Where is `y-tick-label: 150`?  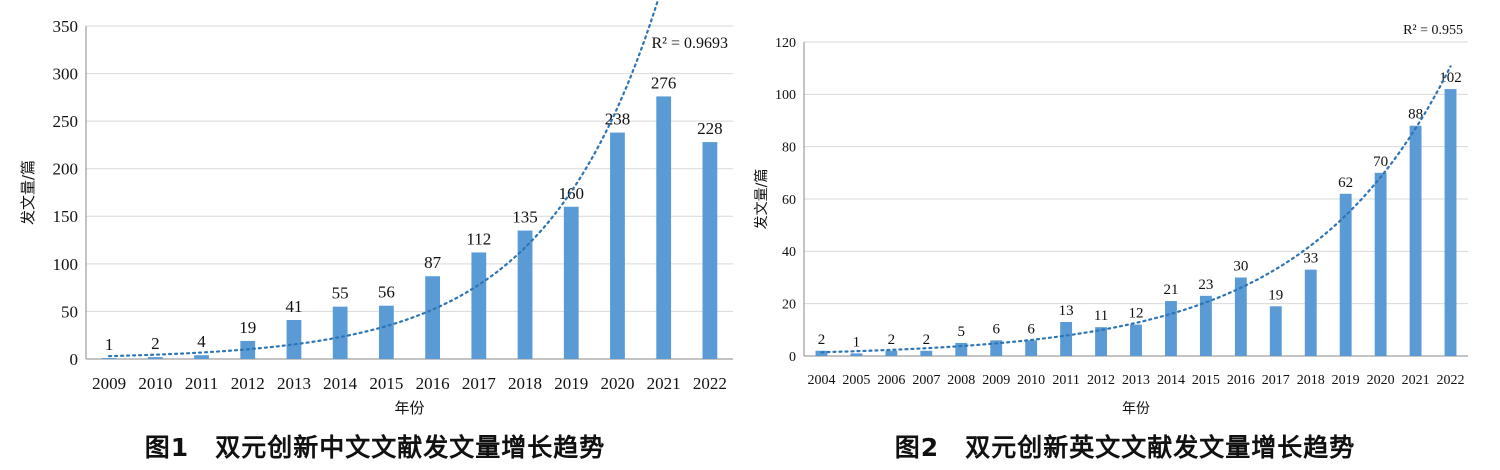
y-tick-label: 150 is located at coordinates (66, 216).